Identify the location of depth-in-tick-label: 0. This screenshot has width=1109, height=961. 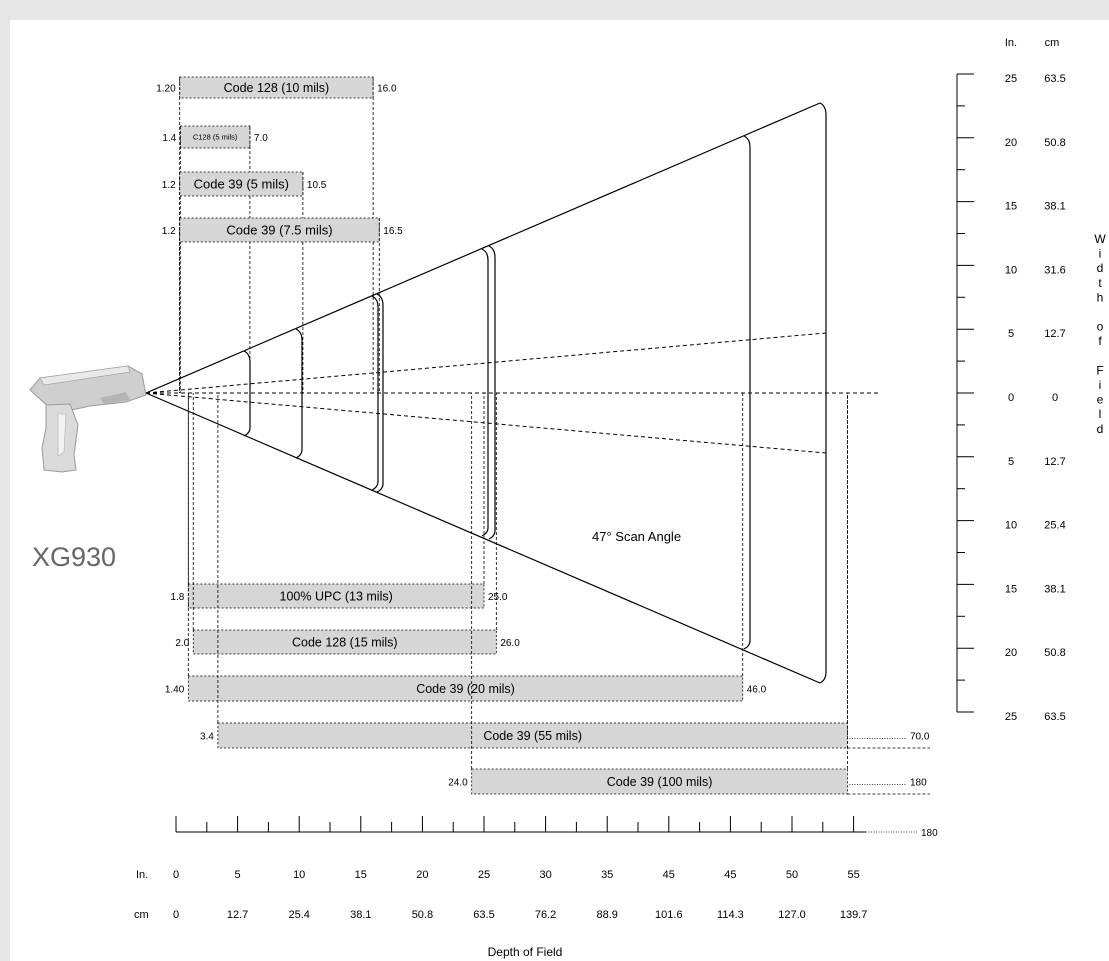
(176, 875).